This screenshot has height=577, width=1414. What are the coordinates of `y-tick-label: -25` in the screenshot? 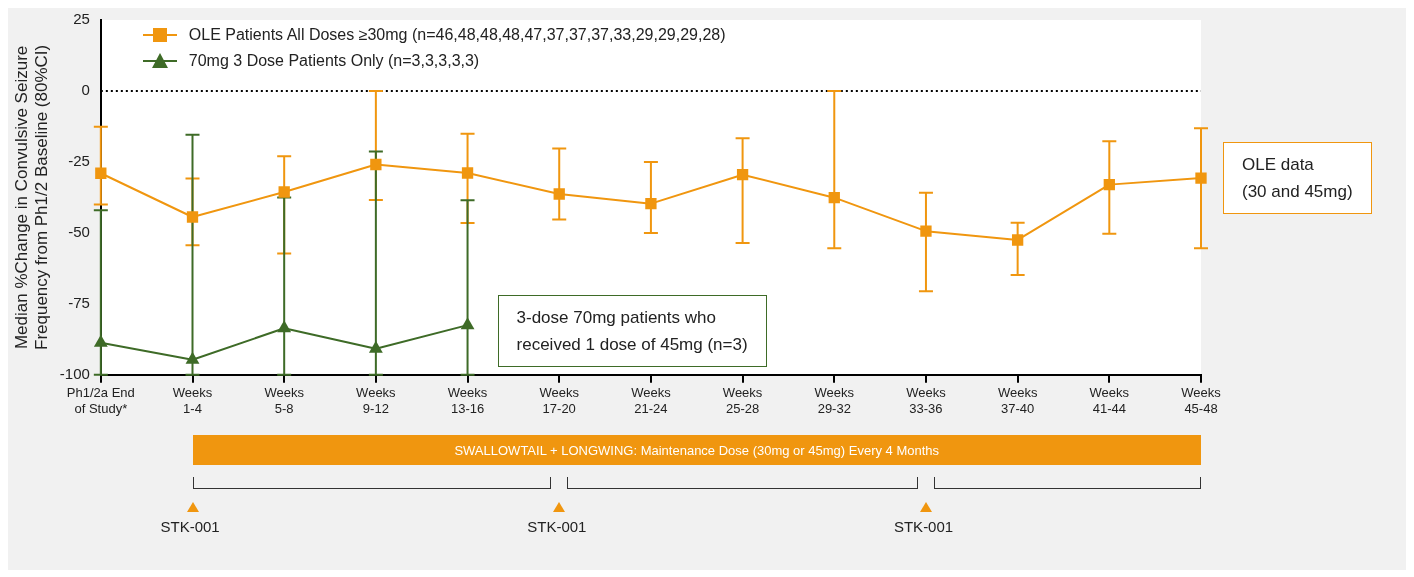 It's located at (79, 161).